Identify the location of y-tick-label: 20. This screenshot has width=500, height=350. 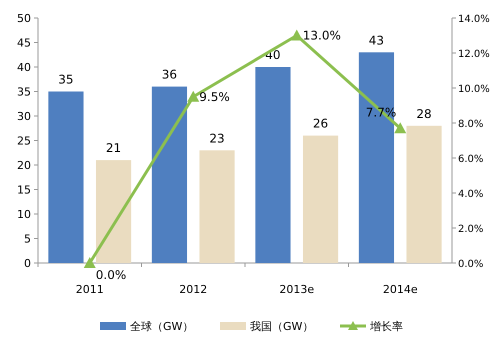
(24, 165).